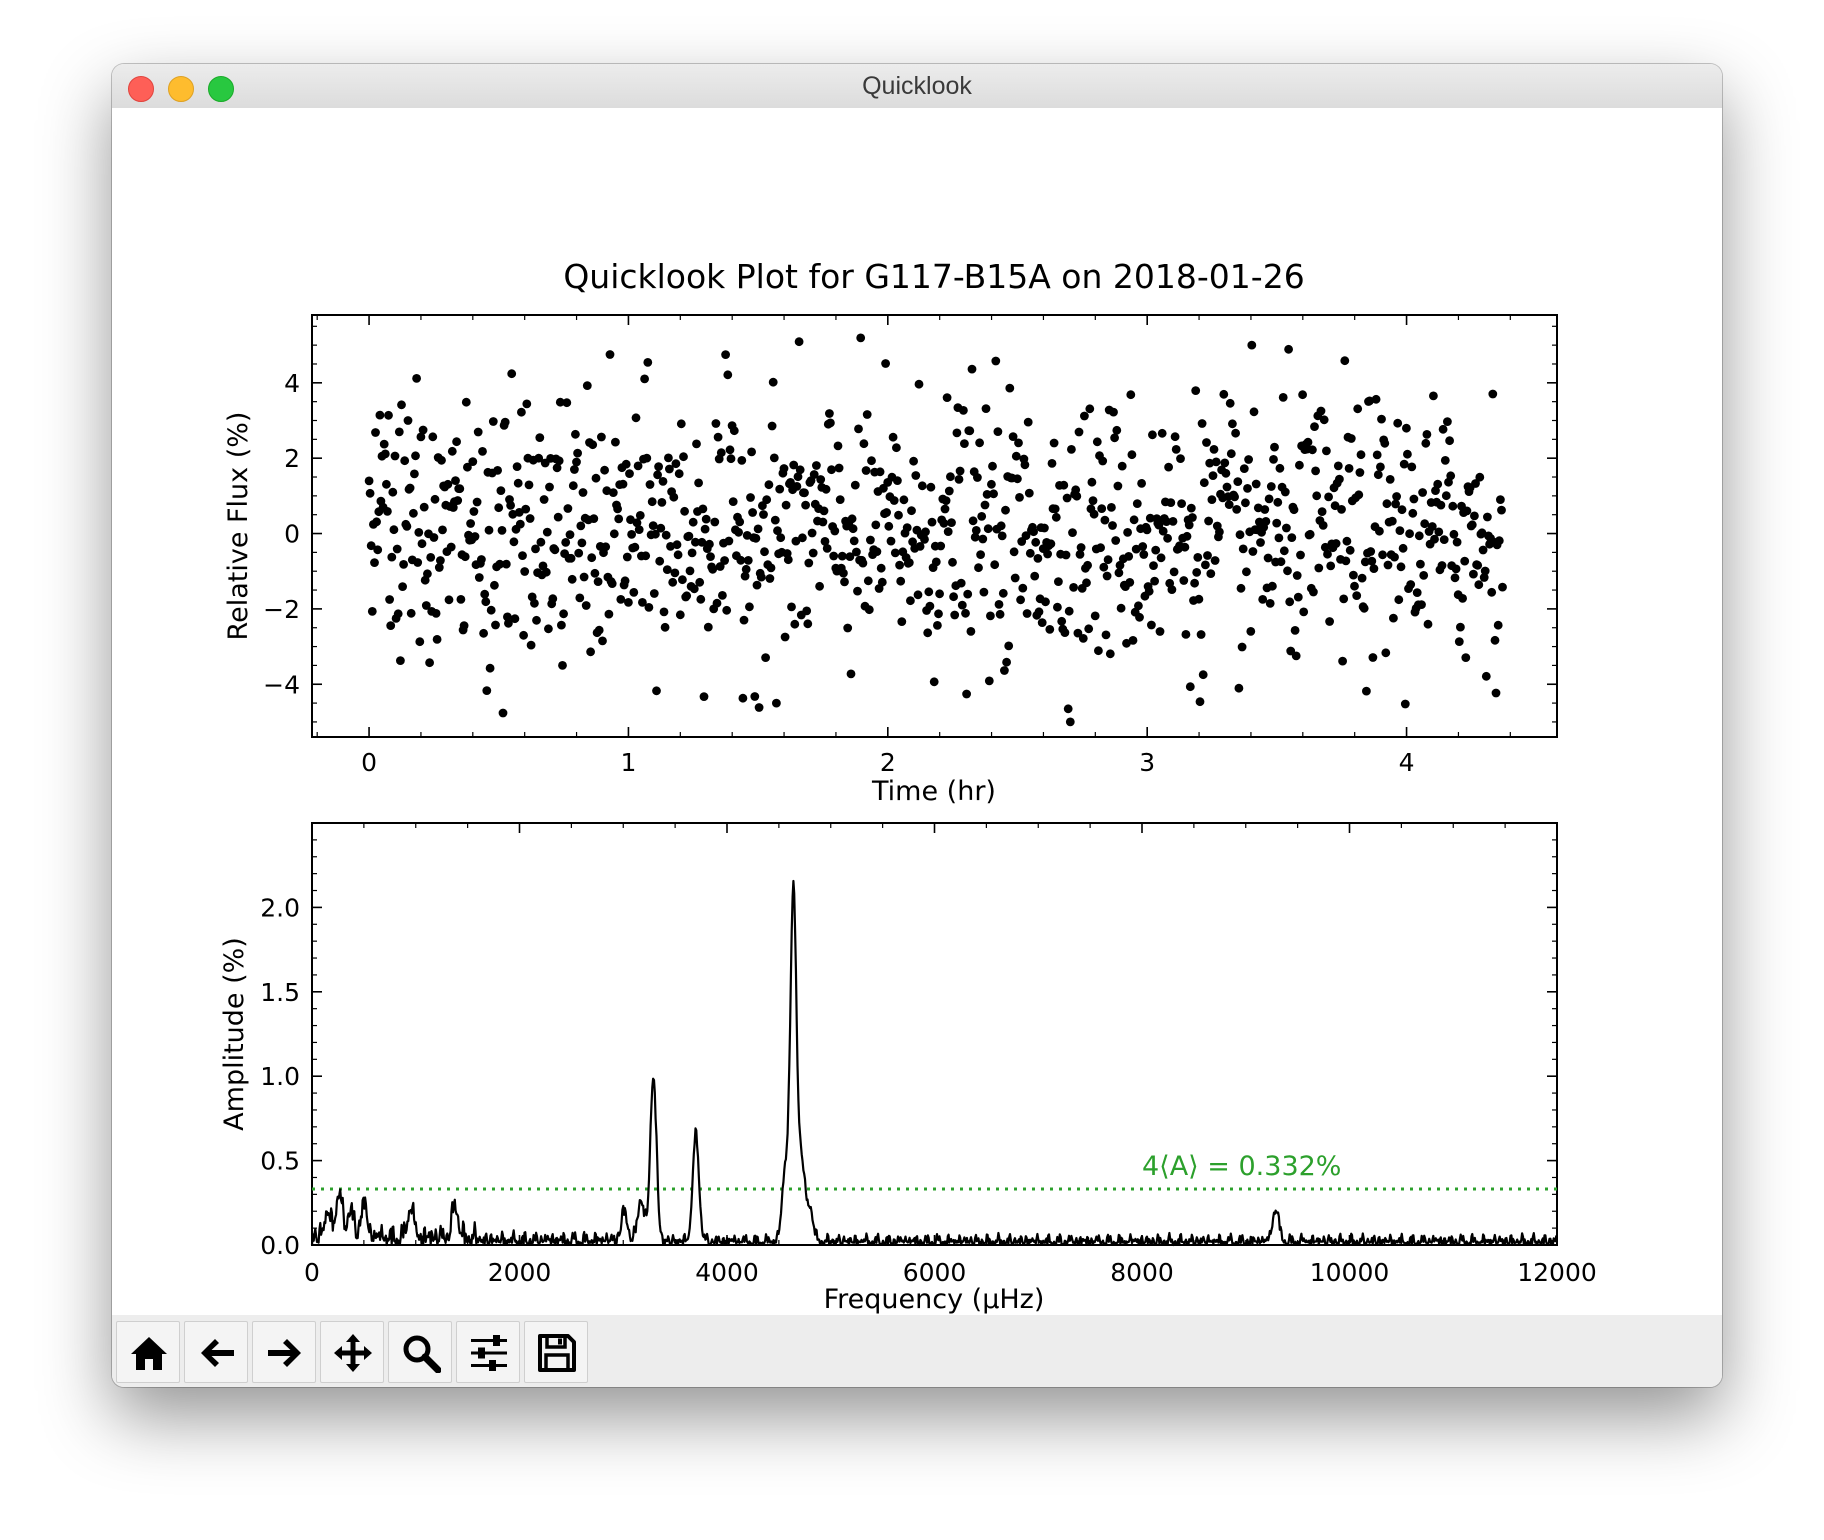  Describe the element at coordinates (141, 89) in the screenshot. I see `close-window-button` at that location.